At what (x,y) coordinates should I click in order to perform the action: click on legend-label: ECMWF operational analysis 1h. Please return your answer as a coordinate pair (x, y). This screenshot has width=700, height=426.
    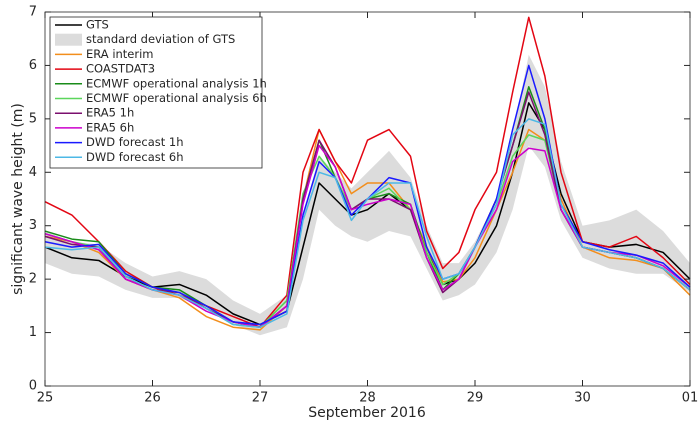
    Looking at the image, I should click on (176, 83).